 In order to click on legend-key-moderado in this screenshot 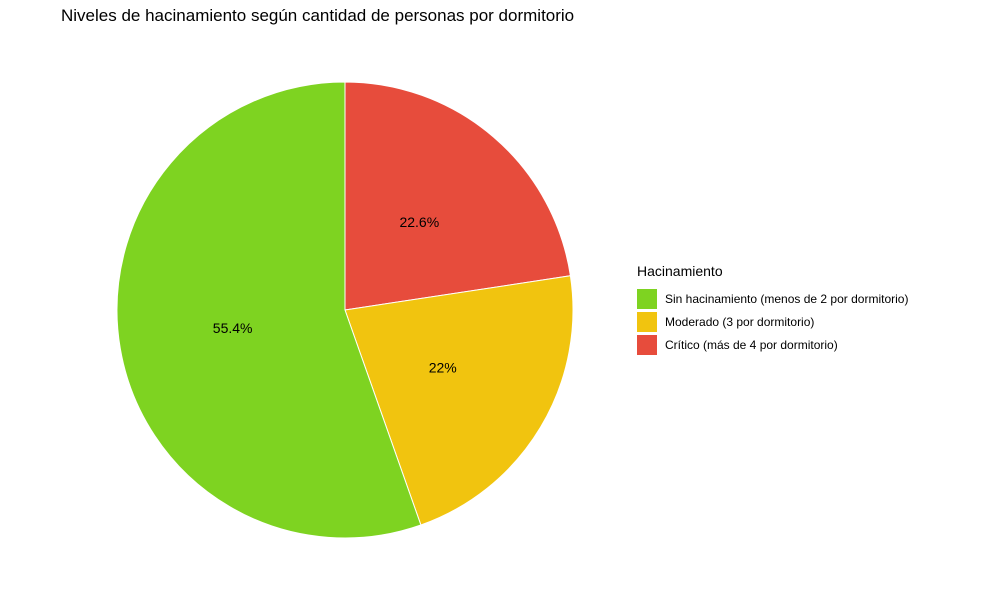, I will do `click(647, 321)`.